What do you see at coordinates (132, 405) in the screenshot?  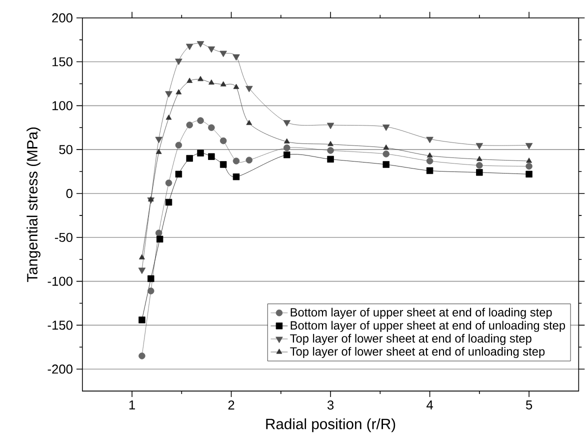 I see `x-tick-label: 1` at bounding box center [132, 405].